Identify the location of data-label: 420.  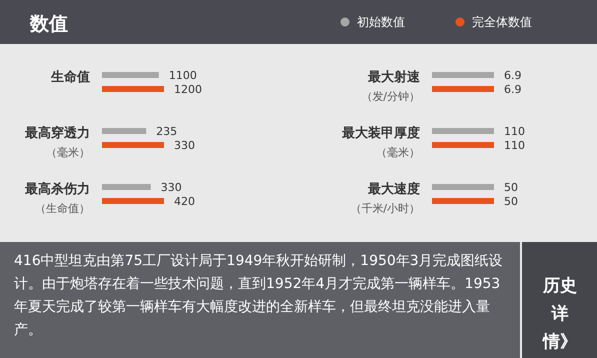
(184, 201).